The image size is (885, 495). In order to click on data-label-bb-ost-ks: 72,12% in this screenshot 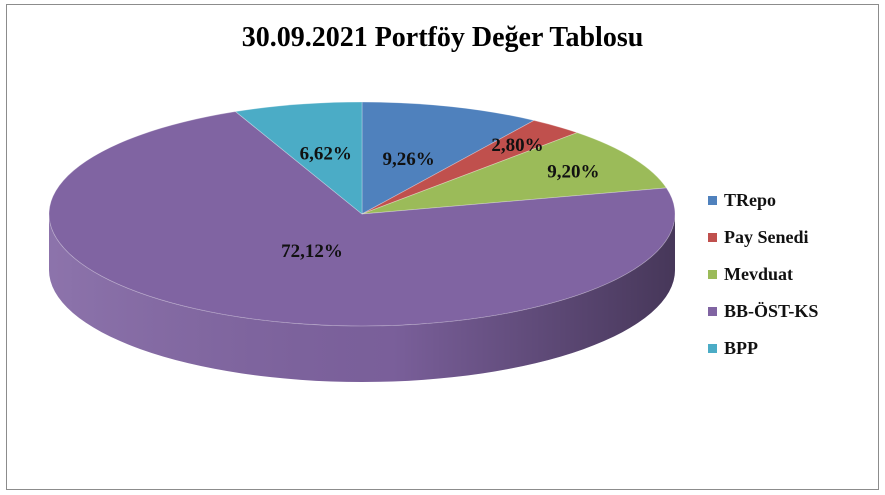, I will do `click(312, 251)`.